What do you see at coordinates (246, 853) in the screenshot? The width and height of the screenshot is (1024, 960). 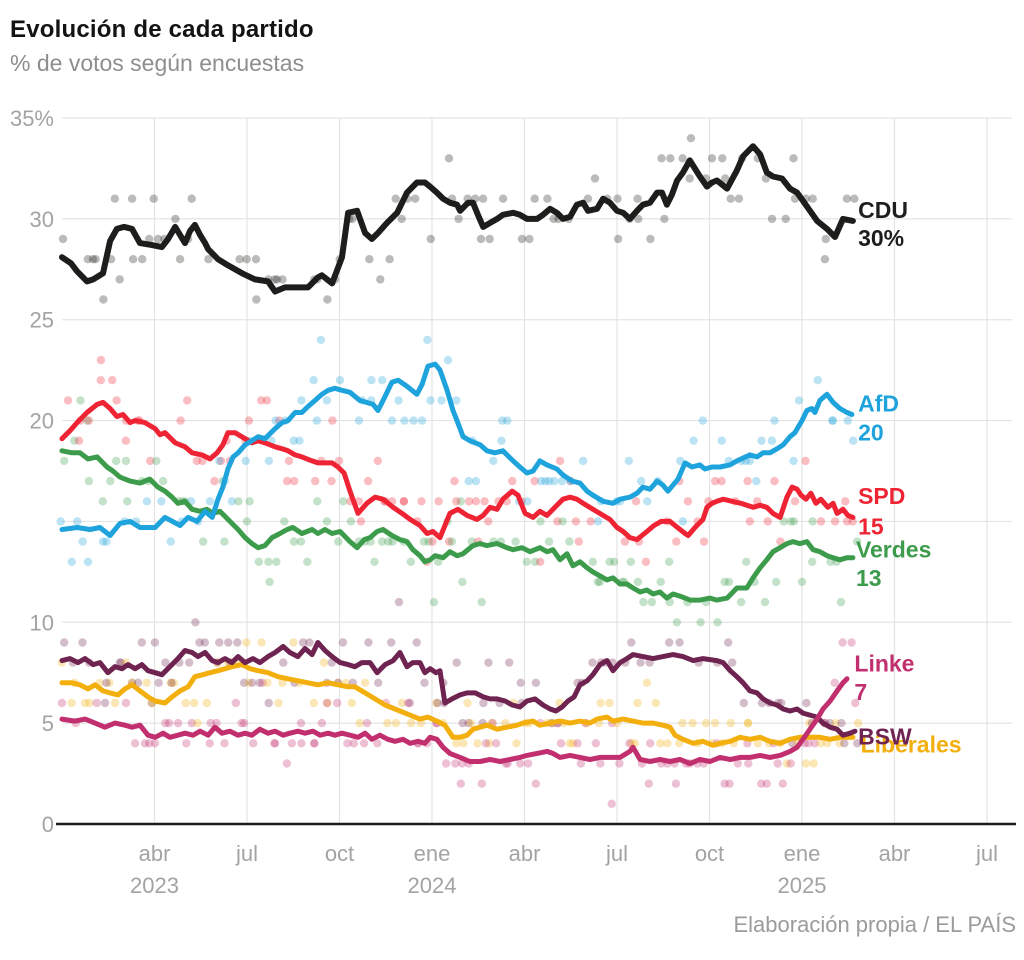 I see `x-tick-label: jul` at bounding box center [246, 853].